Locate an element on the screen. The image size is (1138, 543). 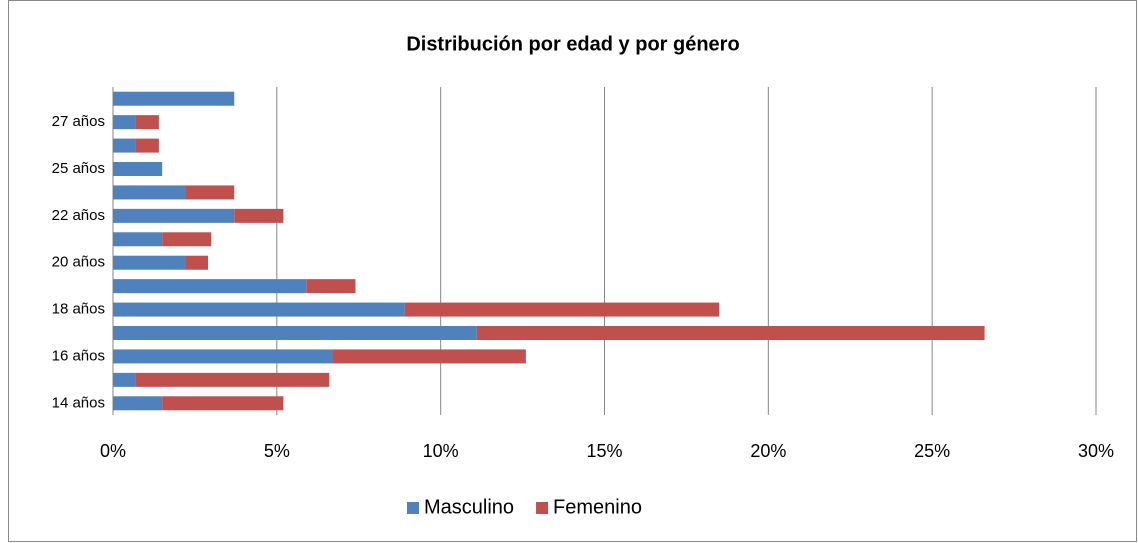
y-tick-label: 22 años is located at coordinates (78, 215).